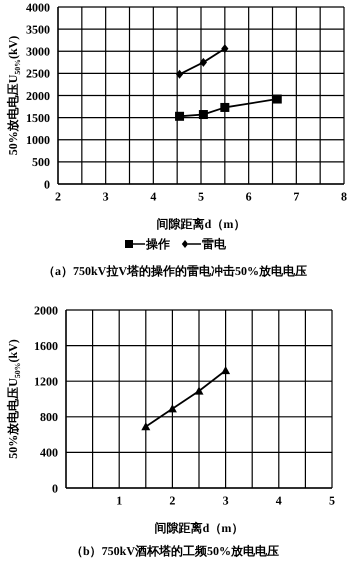  Describe the element at coordinates (38, 51) in the screenshot. I see `y-tick-label: 3000` at that location.